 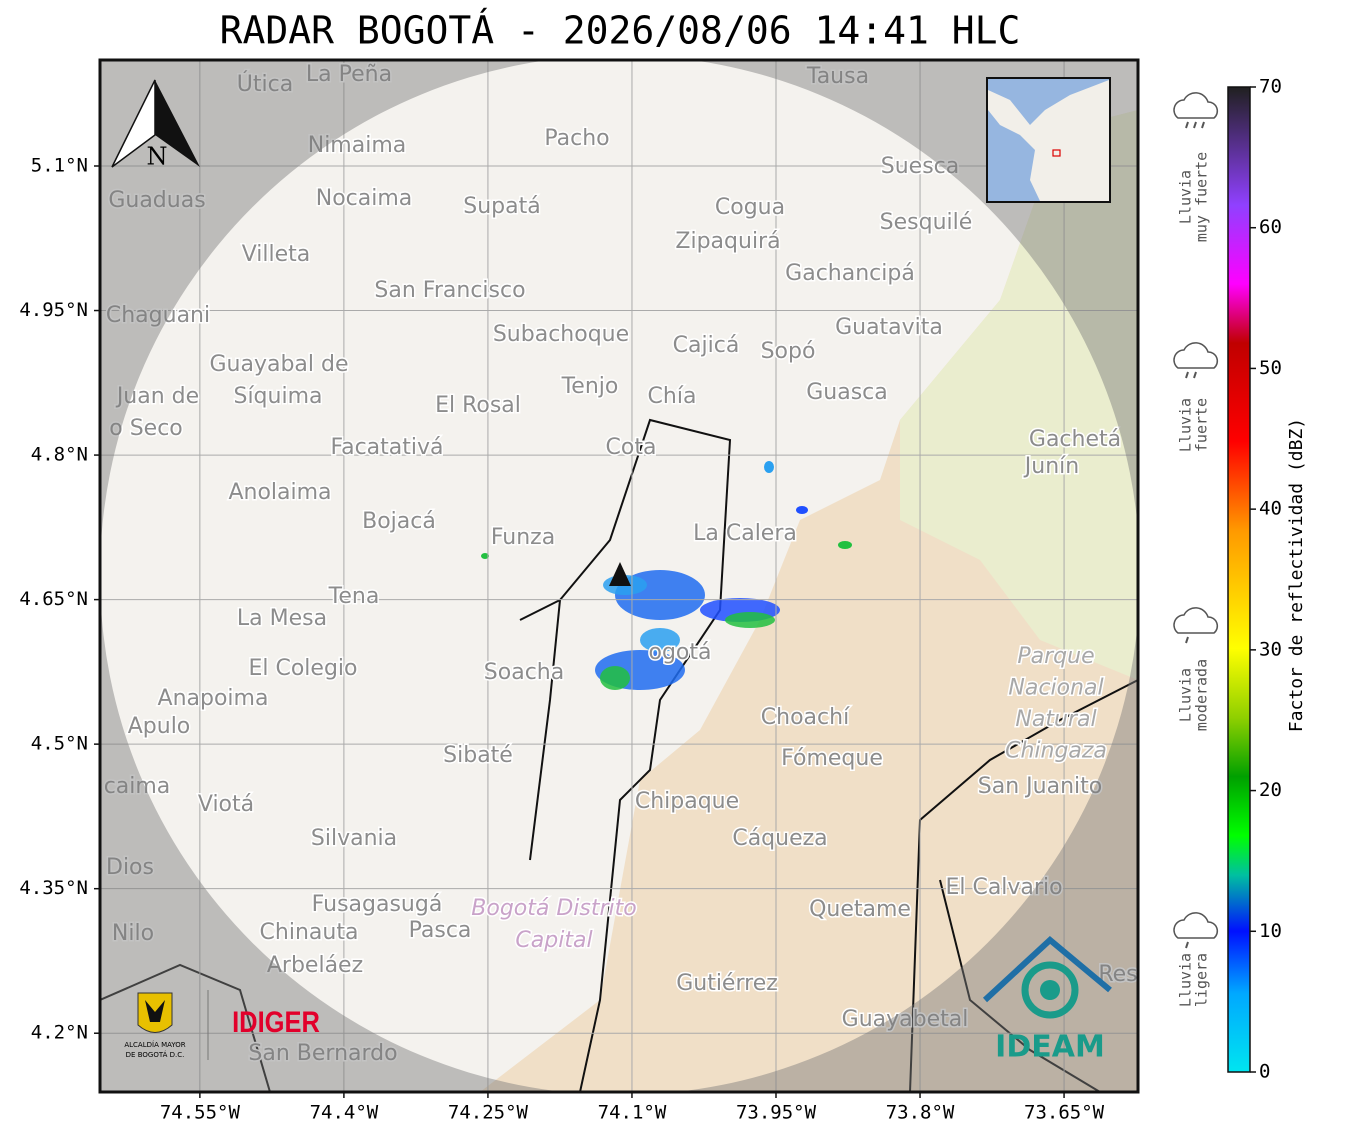 What do you see at coordinates (727, 983) in the screenshot?
I see `place-label: Gutiérrez` at bounding box center [727, 983].